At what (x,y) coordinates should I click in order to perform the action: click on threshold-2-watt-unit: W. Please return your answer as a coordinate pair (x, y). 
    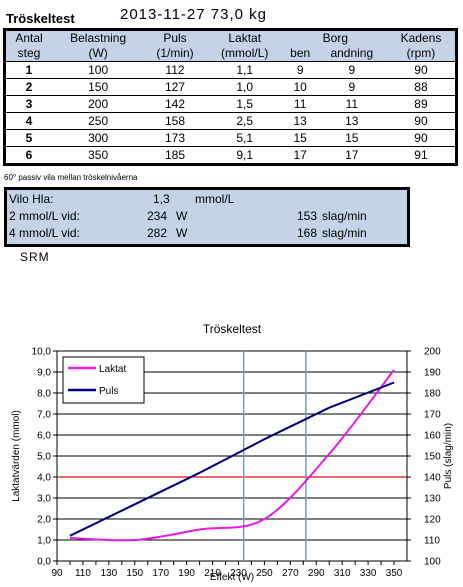
    Looking at the image, I should click on (182, 216).